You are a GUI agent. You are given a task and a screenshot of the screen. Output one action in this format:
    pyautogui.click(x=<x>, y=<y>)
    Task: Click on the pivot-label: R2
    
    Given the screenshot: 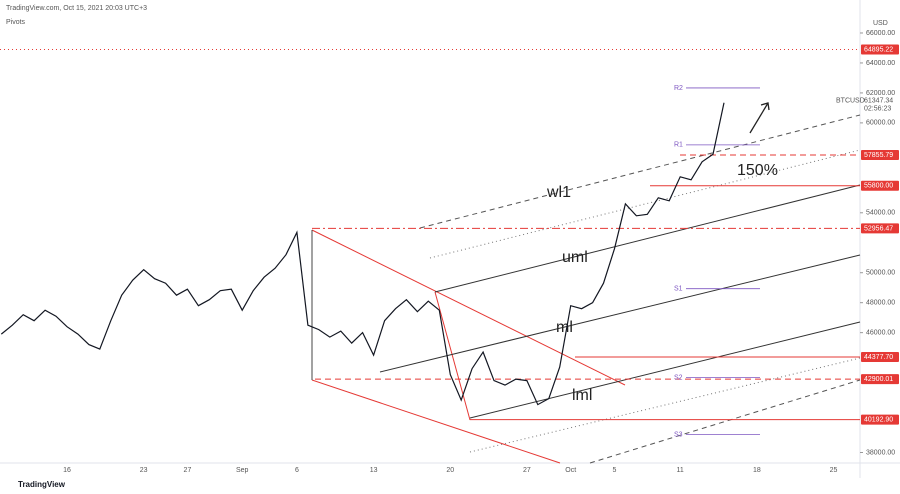 What is the action you would take?
    pyautogui.click(x=678, y=88)
    